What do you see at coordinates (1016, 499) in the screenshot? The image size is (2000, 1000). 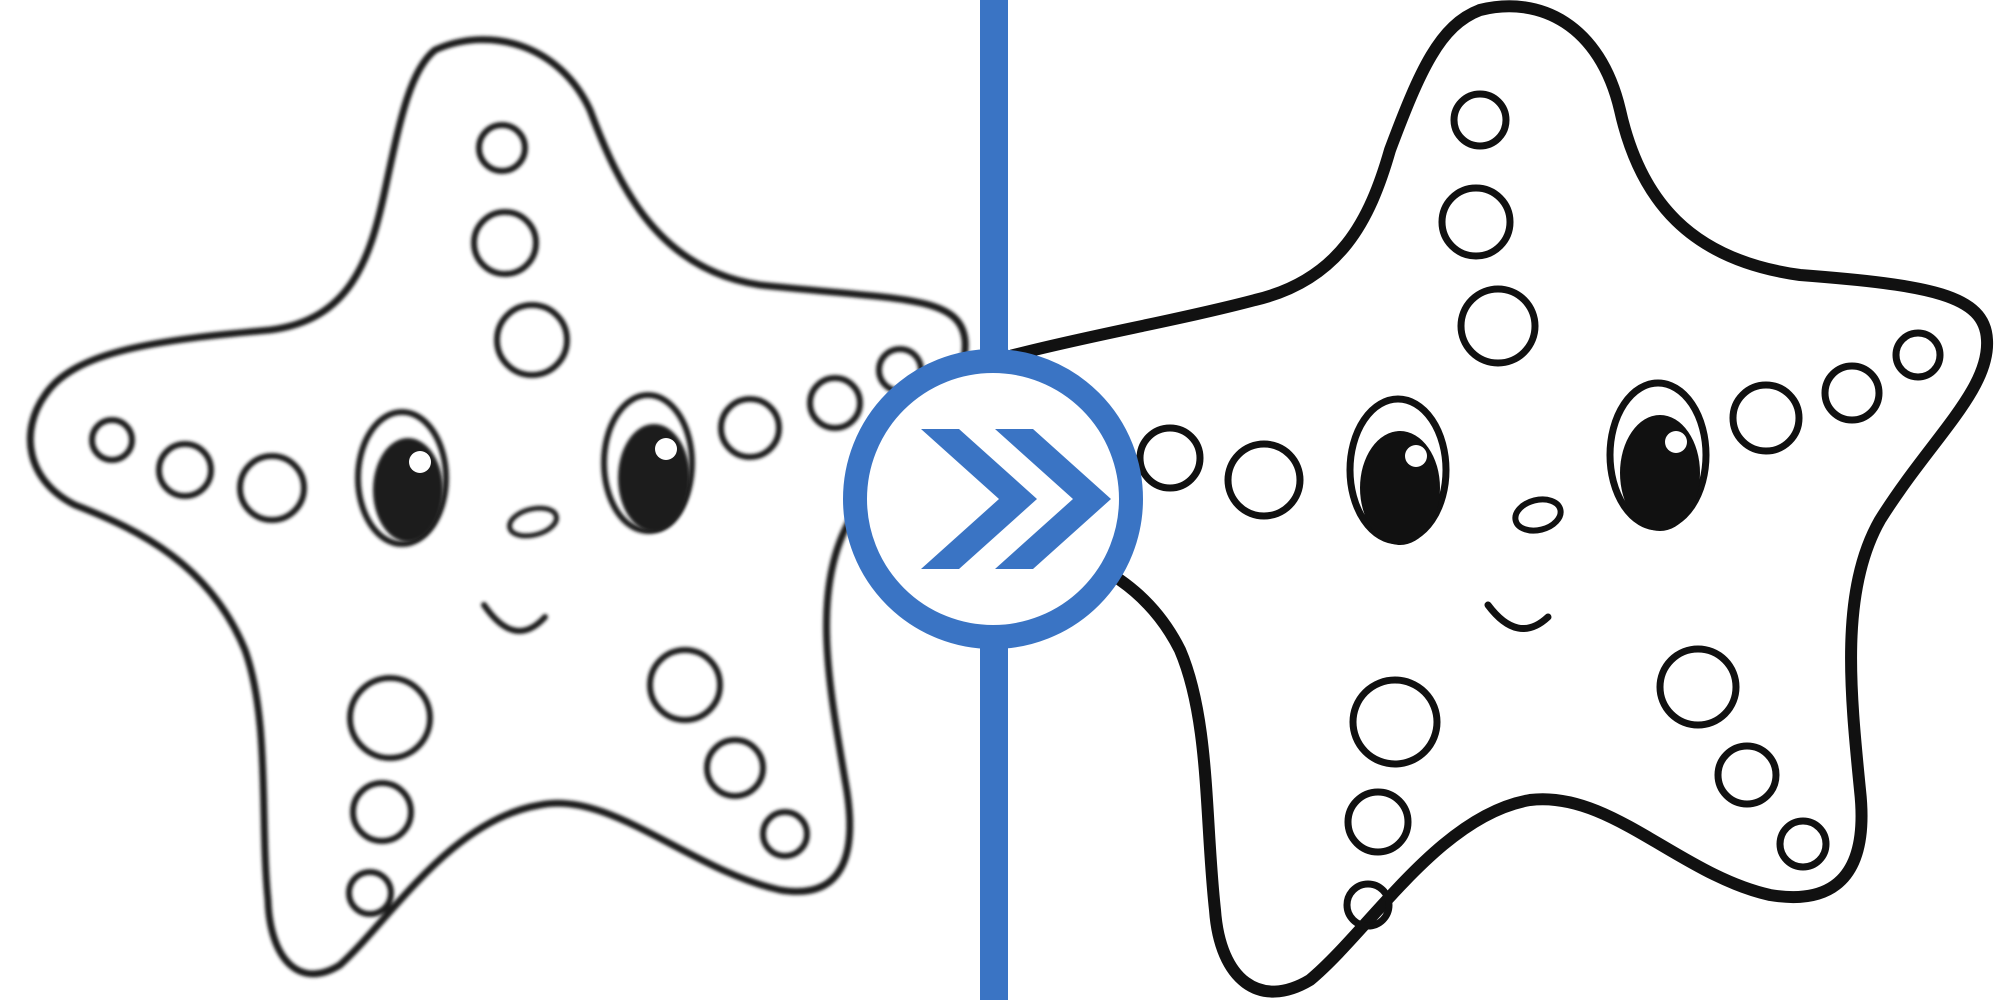 I see `double-chevron-right-icon` at bounding box center [1016, 499].